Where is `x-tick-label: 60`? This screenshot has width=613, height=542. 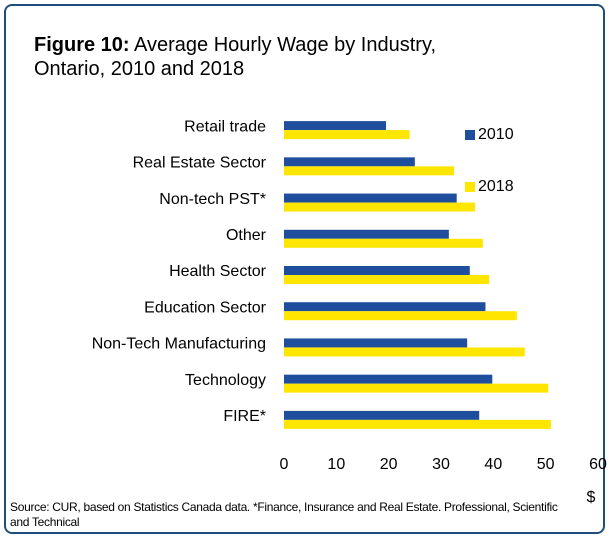 x-tick-label: 60 is located at coordinates (598, 464).